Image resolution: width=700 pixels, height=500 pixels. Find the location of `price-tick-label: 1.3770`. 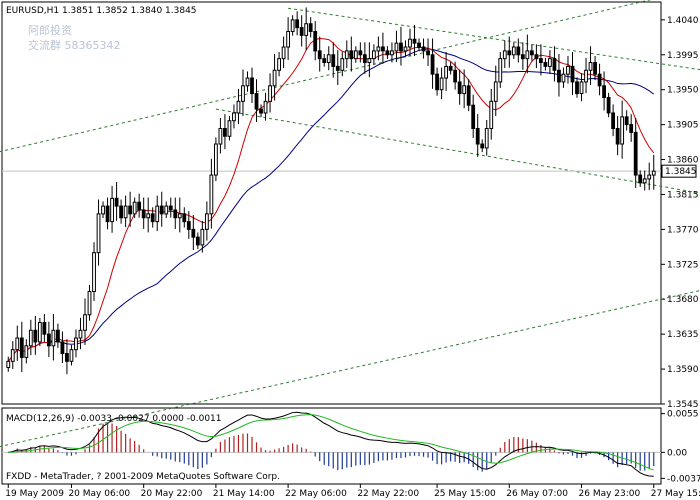

price-tick-label: 1.3770 is located at coordinates (683, 230).